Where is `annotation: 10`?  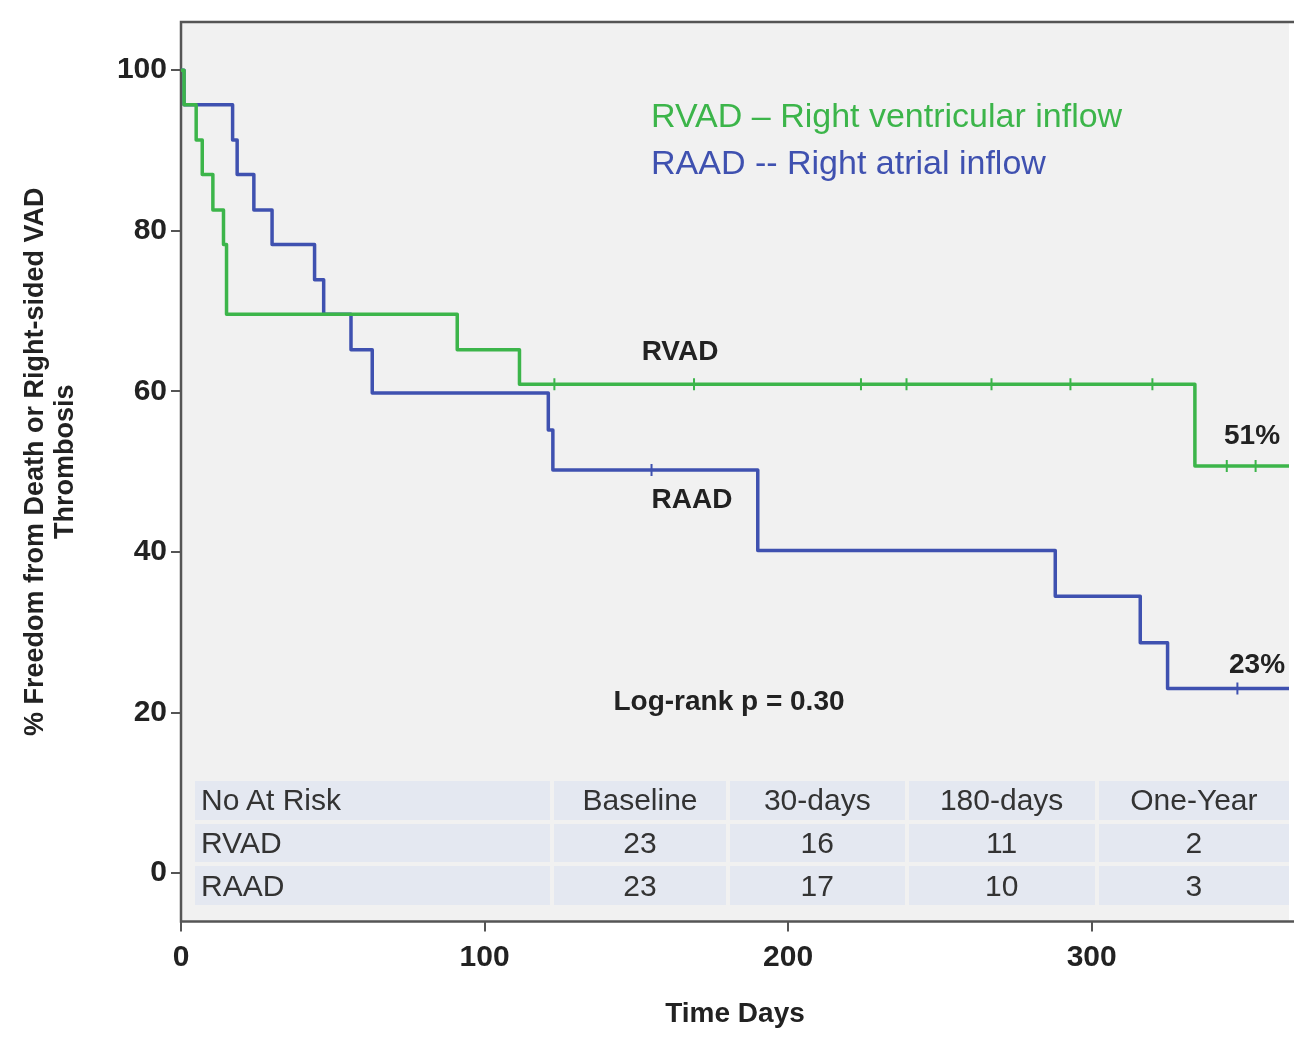 annotation: 10 is located at coordinates (1001, 885).